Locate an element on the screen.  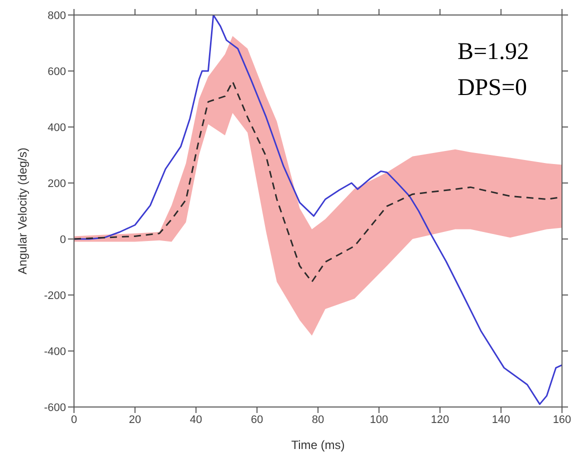
x-tick-label: 160 is located at coordinates (562, 420).